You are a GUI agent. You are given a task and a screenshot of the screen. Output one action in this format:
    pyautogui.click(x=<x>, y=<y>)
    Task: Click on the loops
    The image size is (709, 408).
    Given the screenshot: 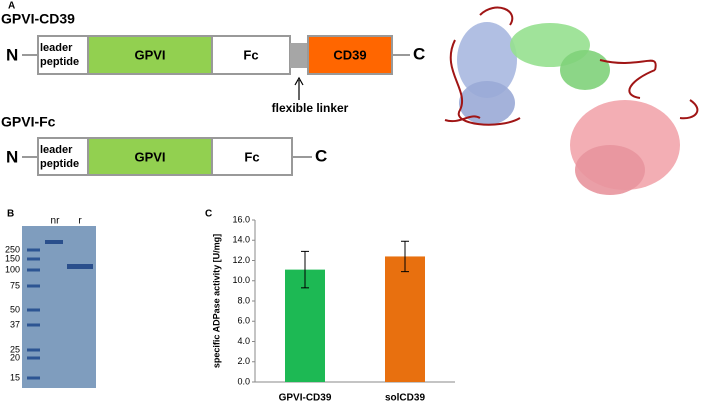 What is the action you would take?
    pyautogui.click(x=571, y=66)
    